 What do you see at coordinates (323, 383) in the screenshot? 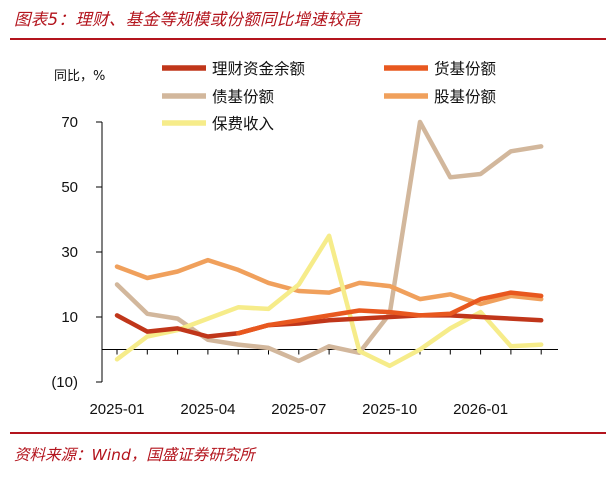
I see `x-axis: 2025-01 2025-04 2025-07 2025-10 2026-01` at bounding box center [323, 383].